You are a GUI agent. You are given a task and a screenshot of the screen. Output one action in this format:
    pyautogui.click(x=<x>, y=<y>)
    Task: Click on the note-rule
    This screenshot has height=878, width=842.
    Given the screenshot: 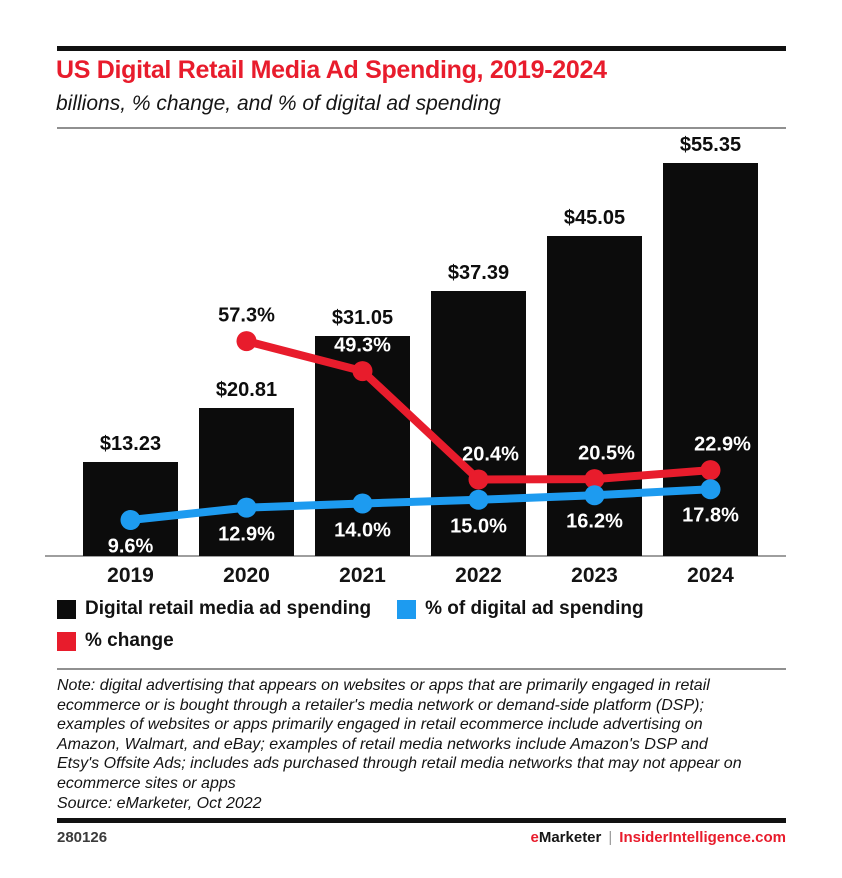 What is the action you would take?
    pyautogui.click(x=421, y=669)
    